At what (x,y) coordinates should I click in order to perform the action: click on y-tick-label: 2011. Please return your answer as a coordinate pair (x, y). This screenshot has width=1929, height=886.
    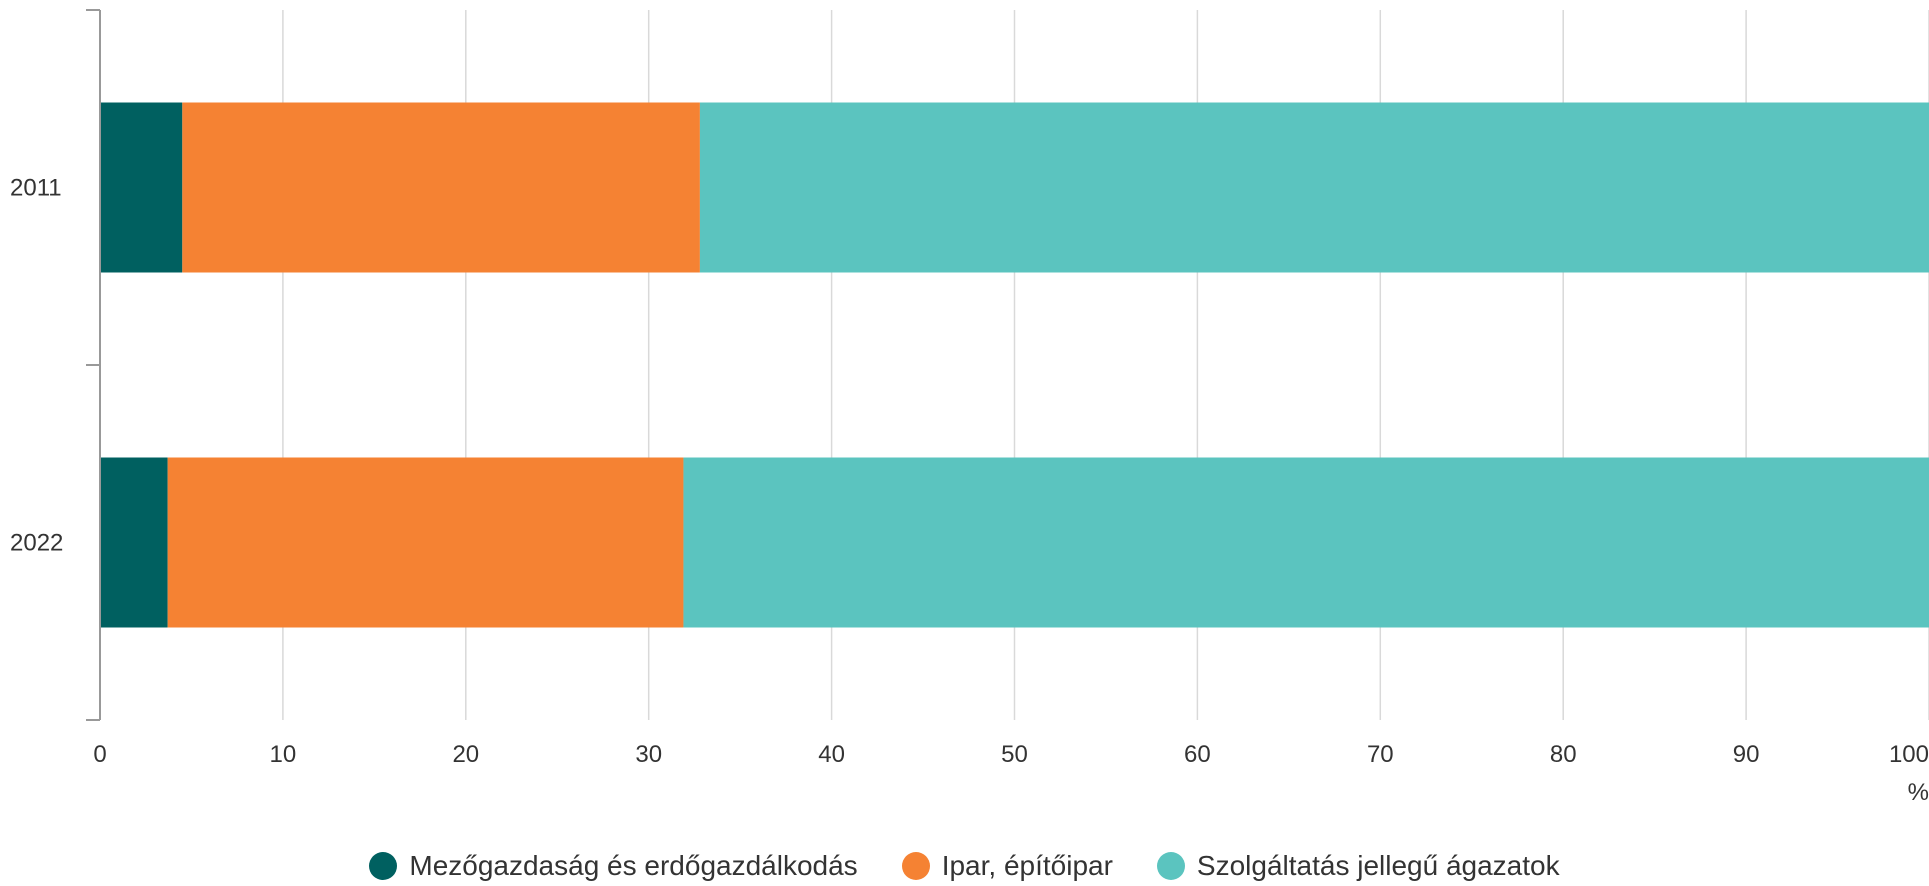
    Looking at the image, I should click on (36, 188).